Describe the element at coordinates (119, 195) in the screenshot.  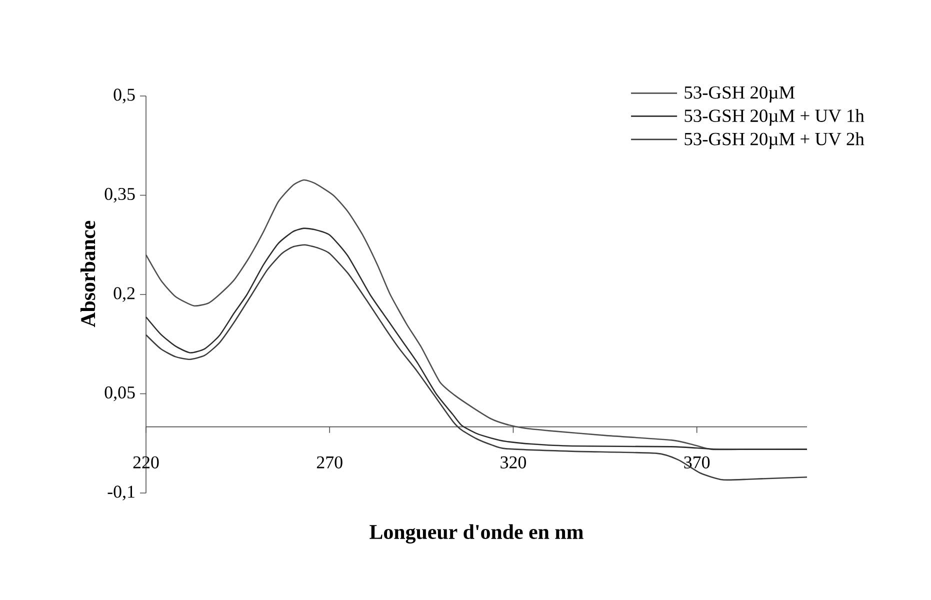
I see `y-tick-label: 0,35` at that location.